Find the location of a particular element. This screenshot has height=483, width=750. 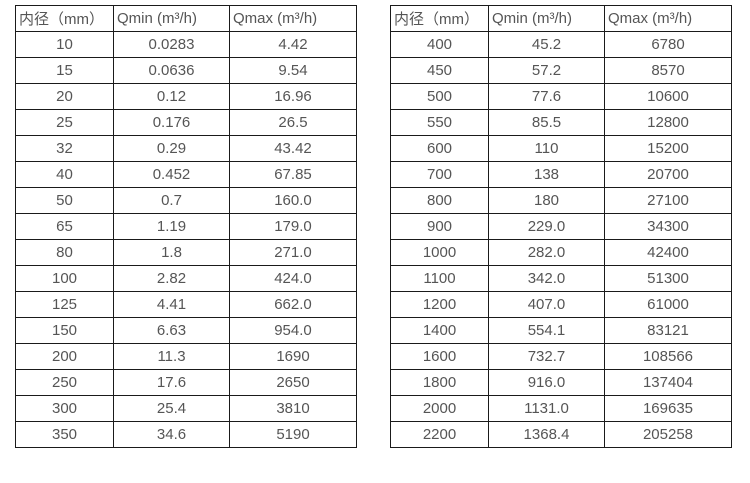

table-cell: 916.0 is located at coordinates (546, 382).